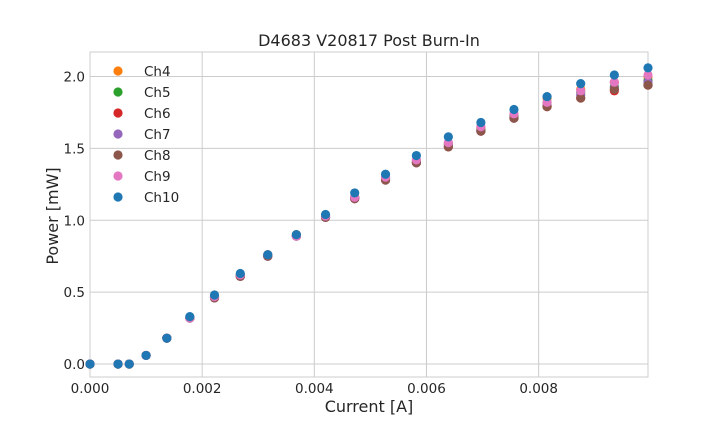  Describe the element at coordinates (74, 77) in the screenshot. I see `y-tick-label: 2.0` at that location.